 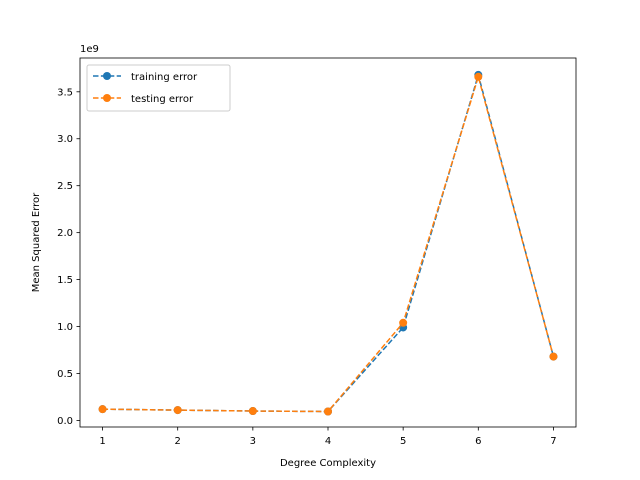 What do you see at coordinates (36, 242) in the screenshot?
I see `y-axis-label: Mean Squared Error` at bounding box center [36, 242].